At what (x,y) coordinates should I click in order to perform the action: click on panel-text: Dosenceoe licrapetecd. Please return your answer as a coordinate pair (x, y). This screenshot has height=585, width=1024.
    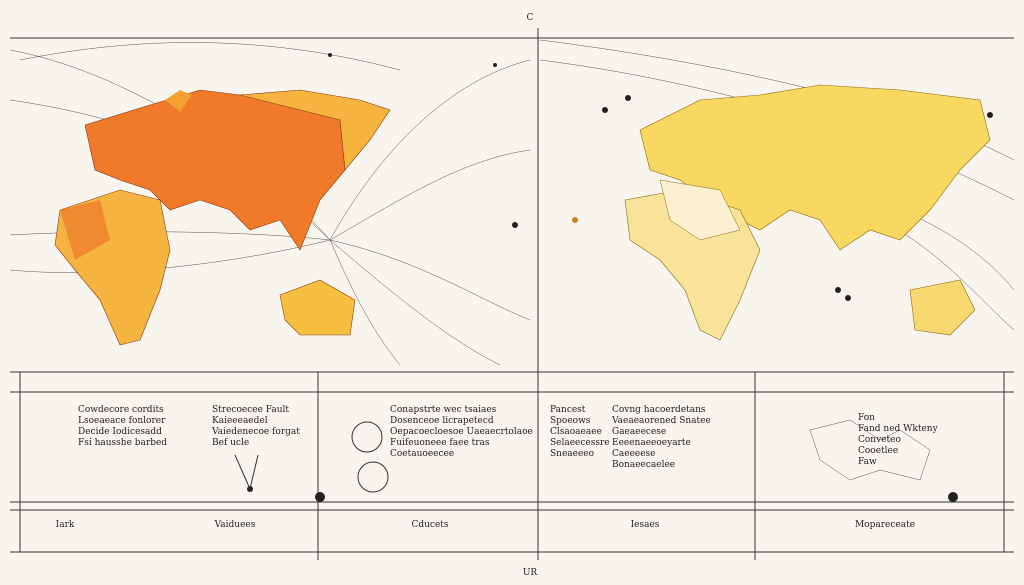
    Looking at the image, I should click on (442, 421).